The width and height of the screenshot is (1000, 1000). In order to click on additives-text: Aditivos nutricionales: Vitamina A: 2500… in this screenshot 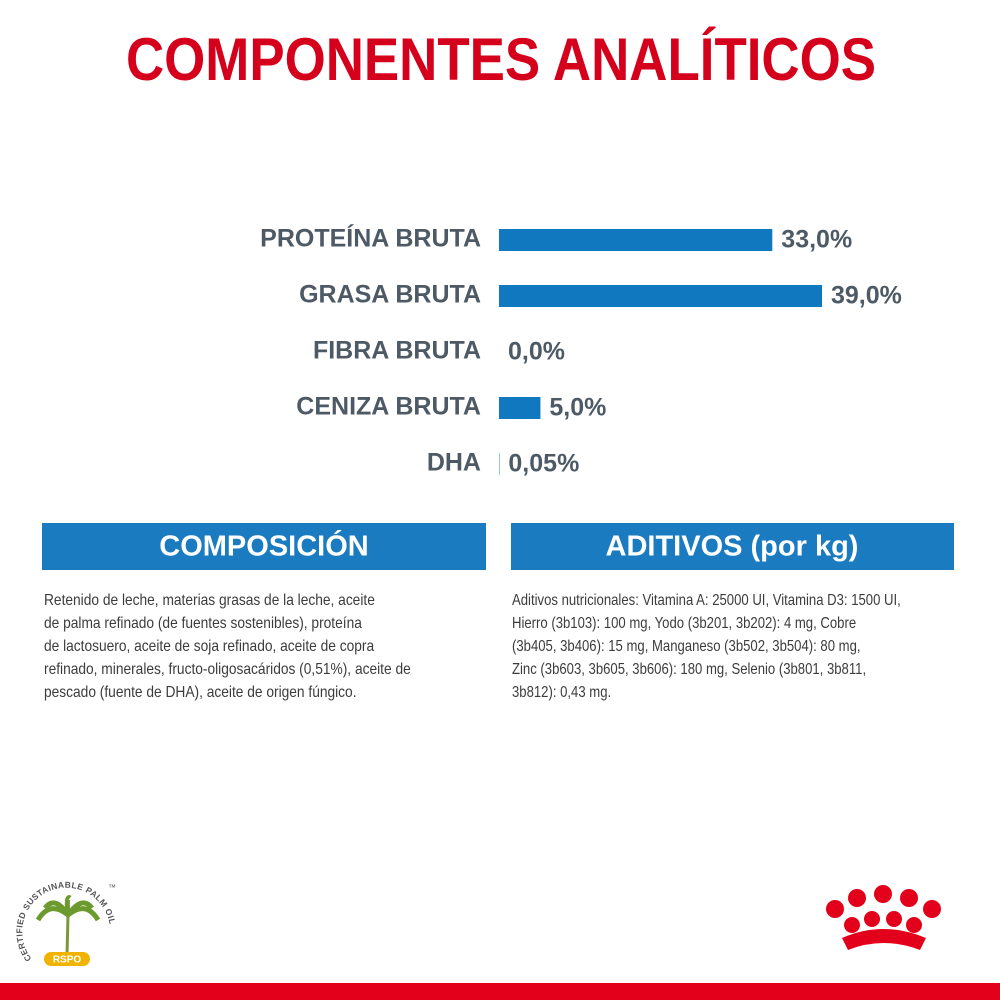, I will do `click(706, 646)`.